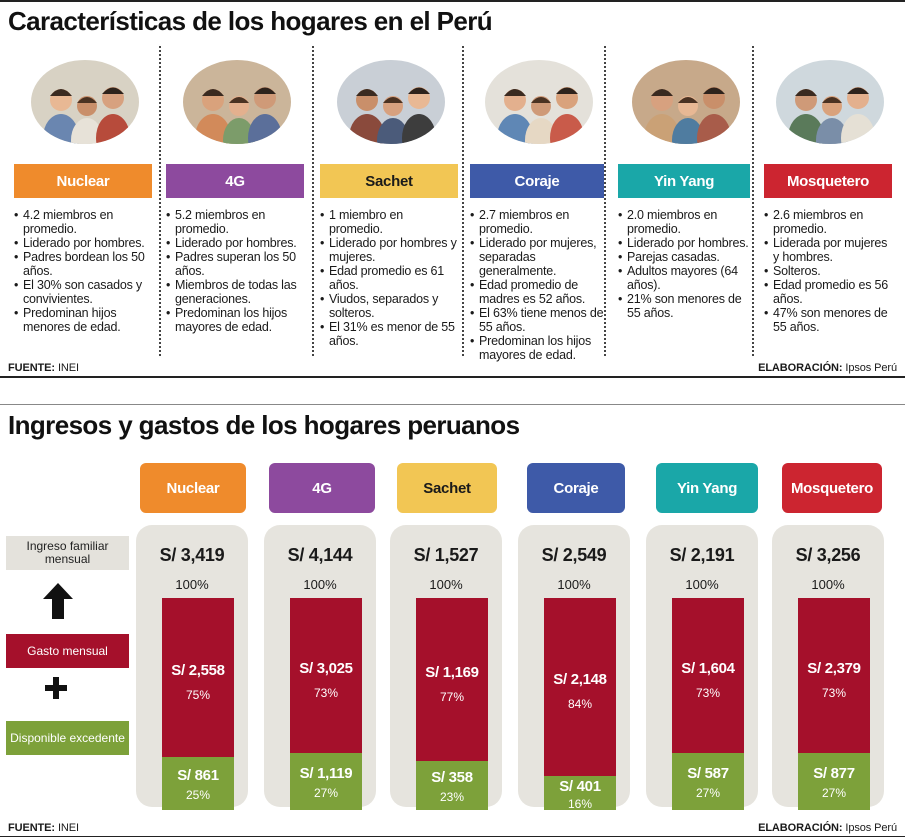 This screenshot has height=839, width=905. What do you see at coordinates (67, 553) in the screenshot?
I see `legend-income: Ingreso familiar mensual` at bounding box center [67, 553].